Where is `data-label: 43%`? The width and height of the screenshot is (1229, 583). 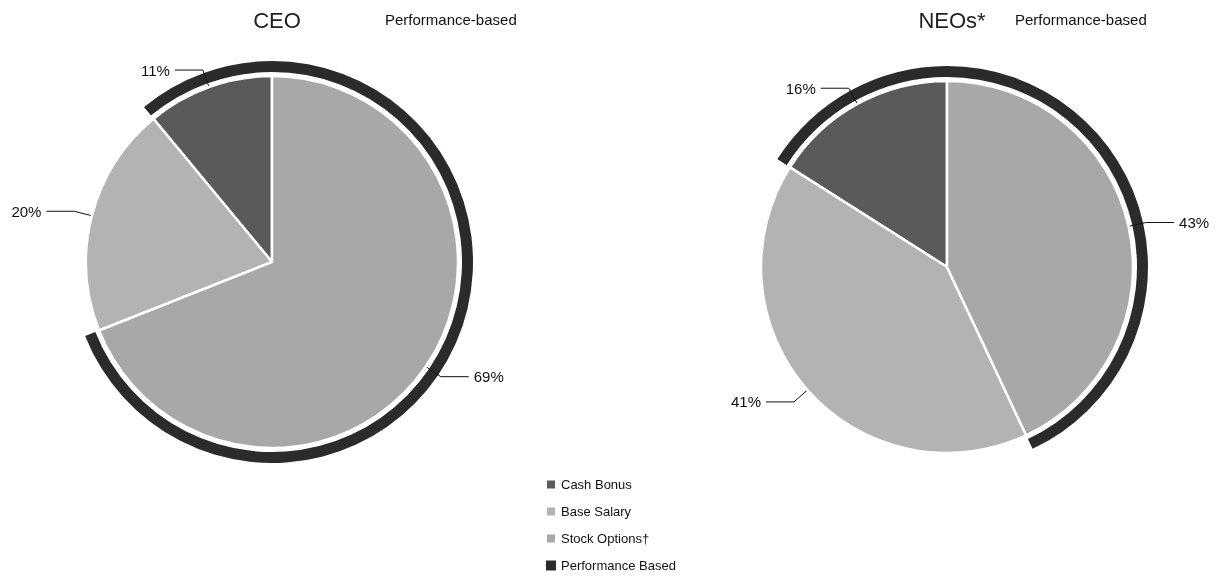
data-label: 43% is located at coordinates (1194, 222).